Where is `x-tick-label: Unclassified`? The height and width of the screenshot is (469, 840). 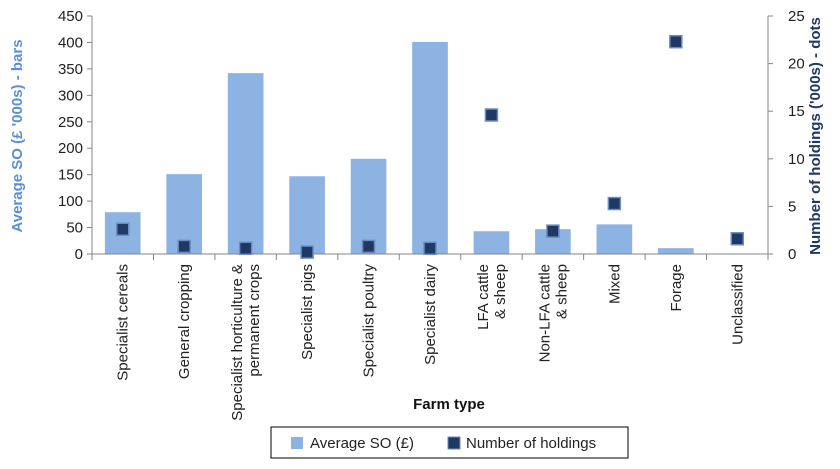 x-tick-label: Unclassified is located at coordinates (737, 304).